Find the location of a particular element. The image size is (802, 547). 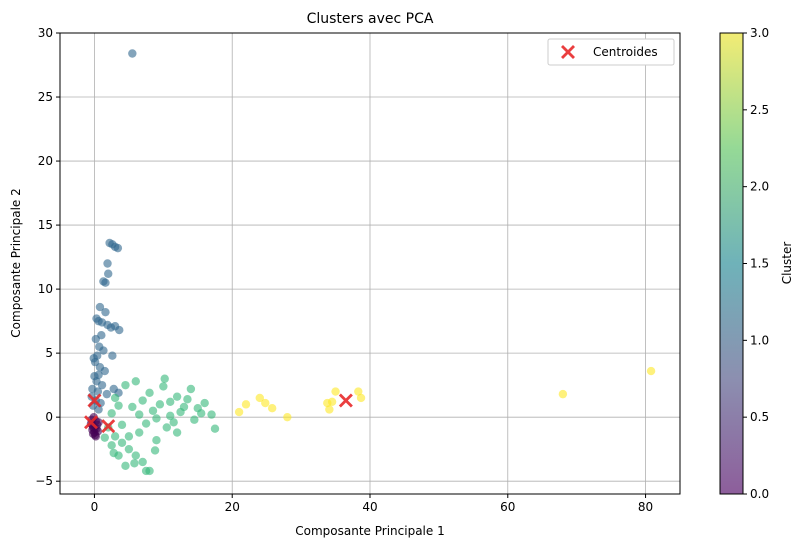

y-tick-label: 10 is located at coordinates (45, 289).